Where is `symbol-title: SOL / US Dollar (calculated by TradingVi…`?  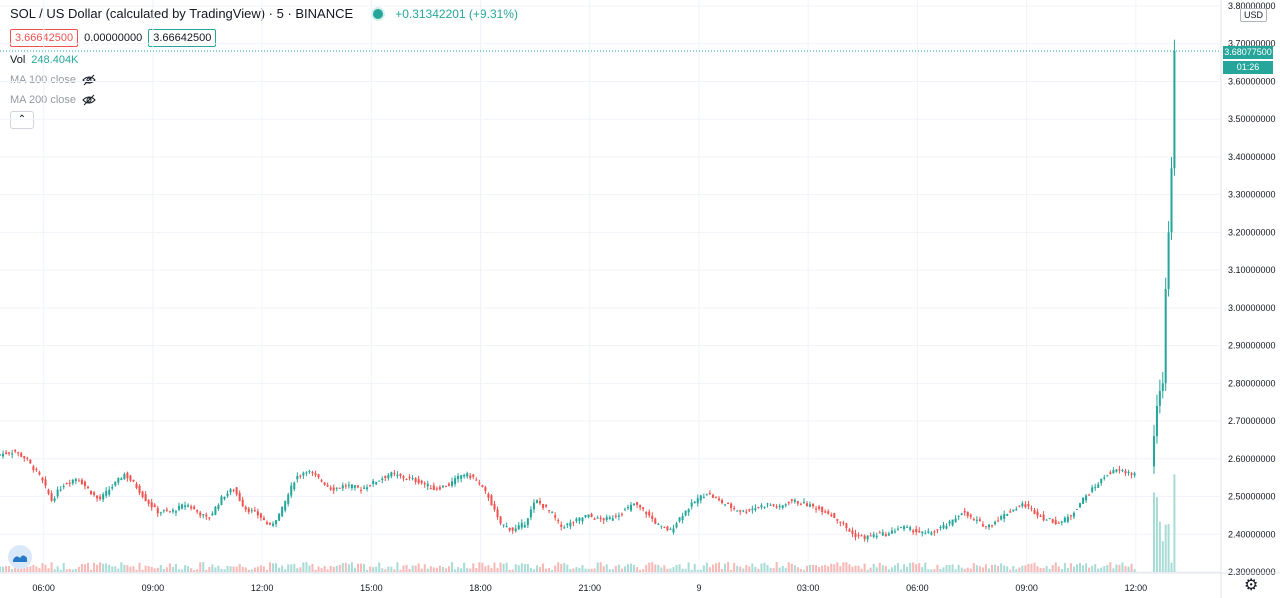 symbol-title: SOL / US Dollar (calculated by TradingVi… is located at coordinates (182, 13).